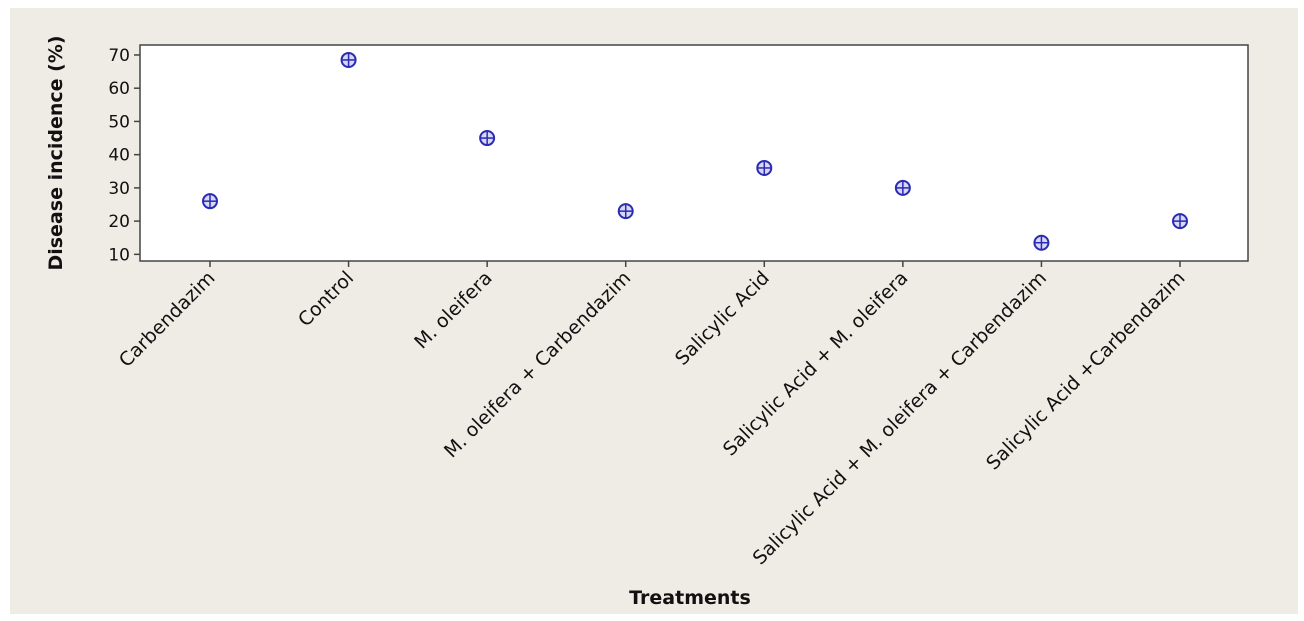 Image resolution: width=1304 pixels, height=621 pixels. Describe the element at coordinates (119, 156) in the screenshot. I see `y-tick-label: 40` at that location.